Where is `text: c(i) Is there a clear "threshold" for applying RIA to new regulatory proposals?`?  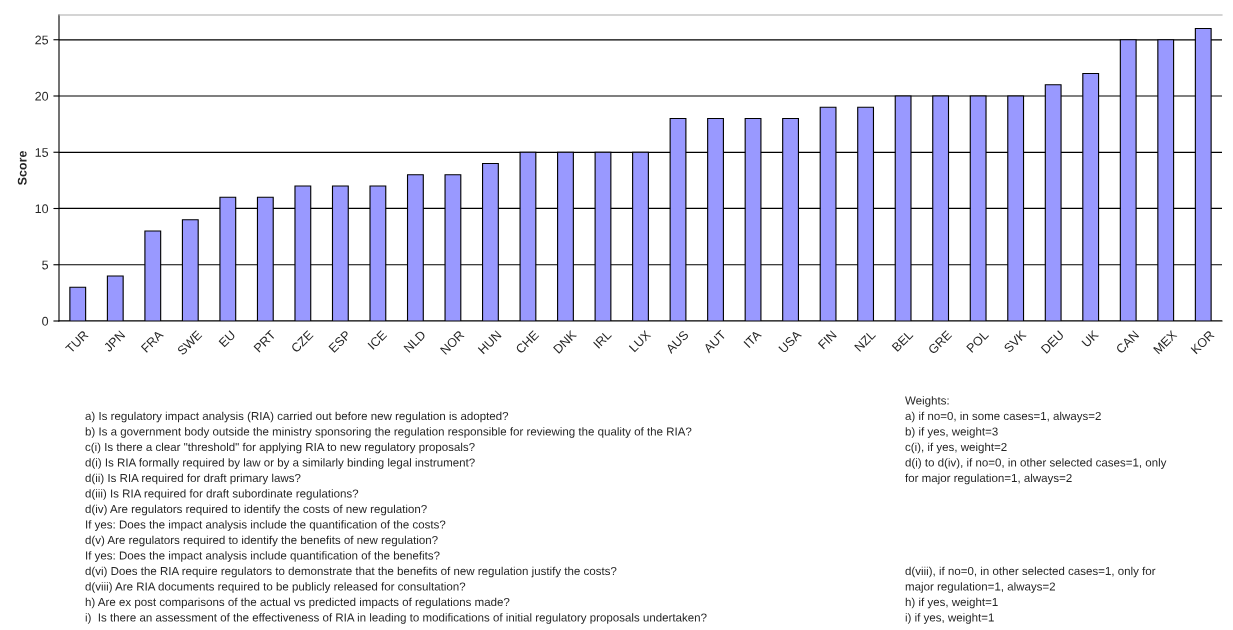 text: c(i) Is there a clear "threshold" for applying RIA to new regulatory proposals? is located at coordinates (280, 448).